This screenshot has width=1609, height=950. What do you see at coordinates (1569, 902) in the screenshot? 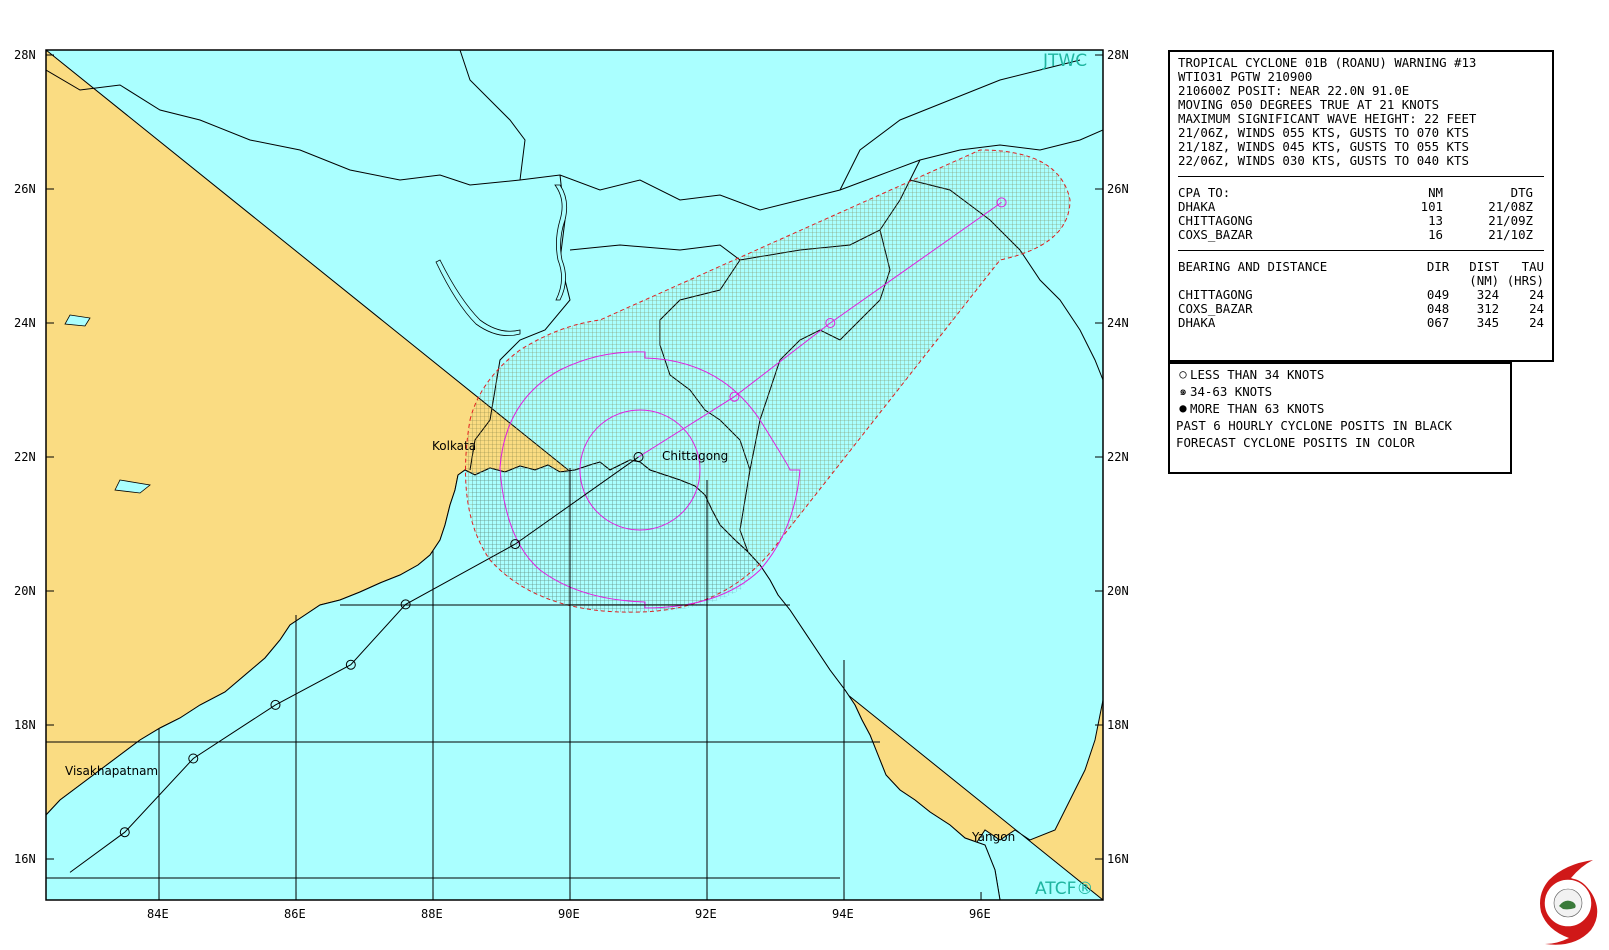
I see `jtwc-logo-icon` at bounding box center [1569, 902].